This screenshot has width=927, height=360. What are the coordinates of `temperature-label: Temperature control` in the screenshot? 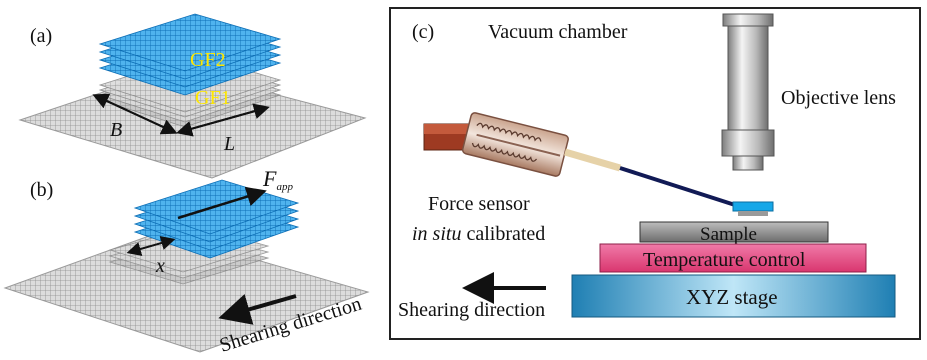 It's located at (724, 260).